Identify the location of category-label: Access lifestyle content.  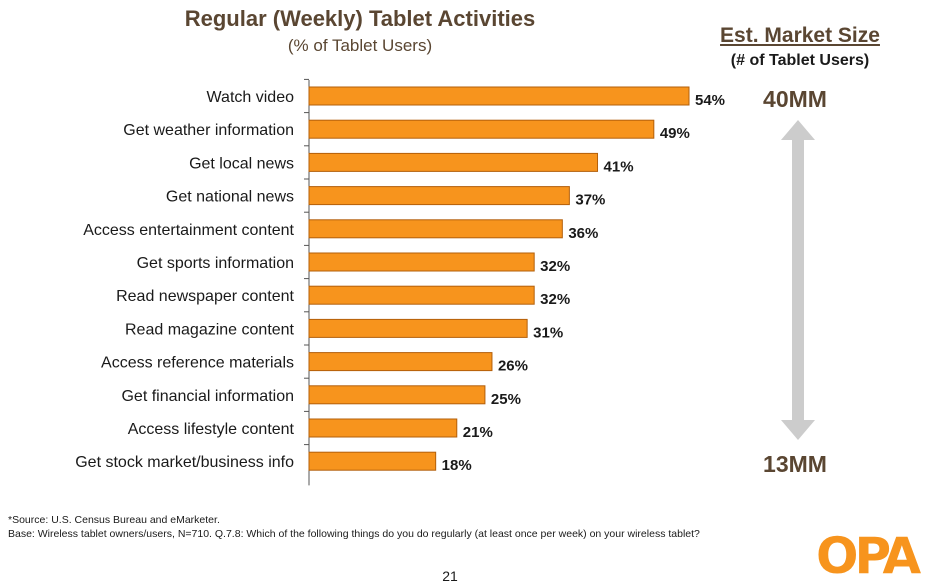
(211, 429).